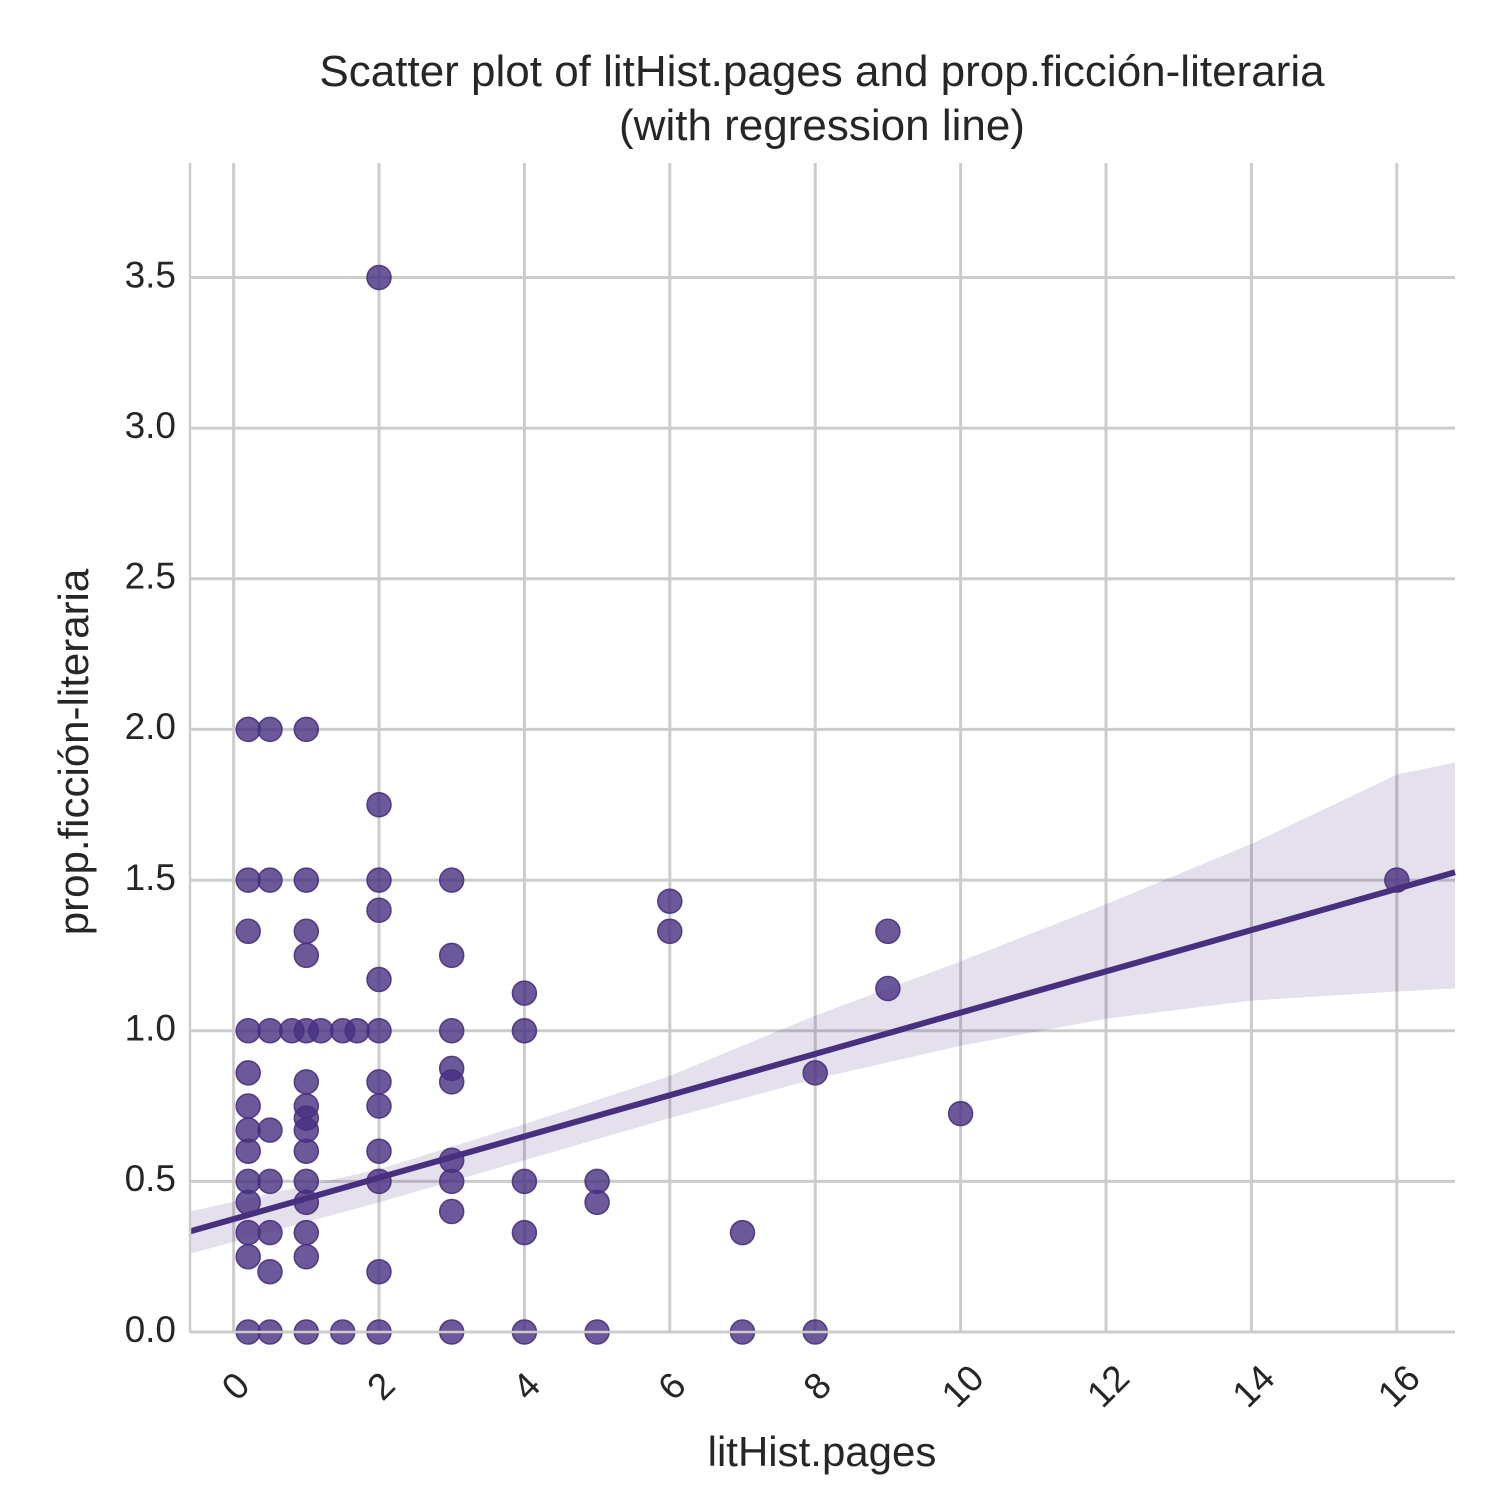  What do you see at coordinates (822, 1451) in the screenshot?
I see `x-axis-label: litHist.pages` at bounding box center [822, 1451].